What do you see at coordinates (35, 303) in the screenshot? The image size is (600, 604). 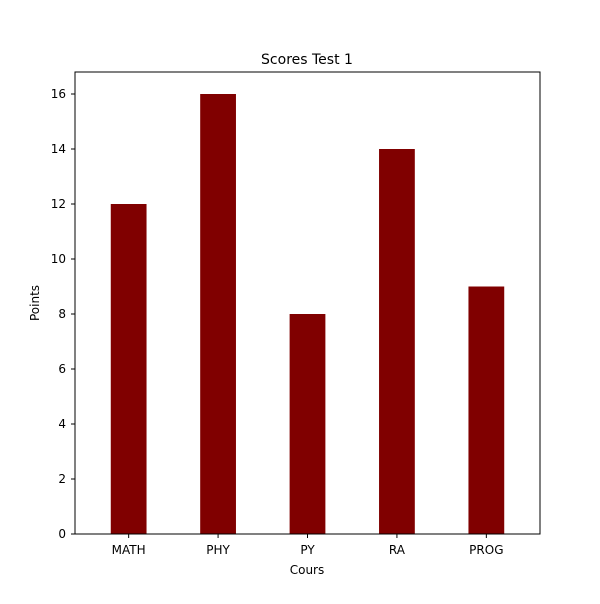 I see `y-axis-label: Points` at bounding box center [35, 303].